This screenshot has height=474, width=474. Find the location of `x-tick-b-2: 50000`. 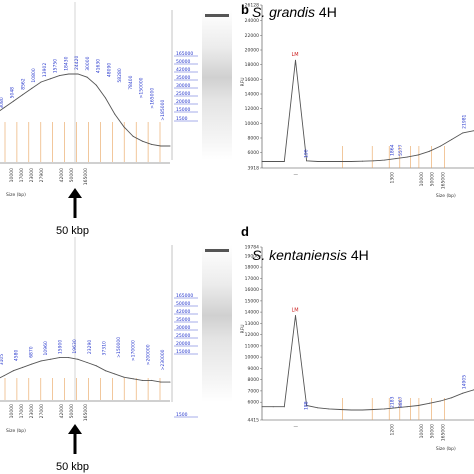

x-tick-b-2: 50000 is located at coordinates (433, 179).